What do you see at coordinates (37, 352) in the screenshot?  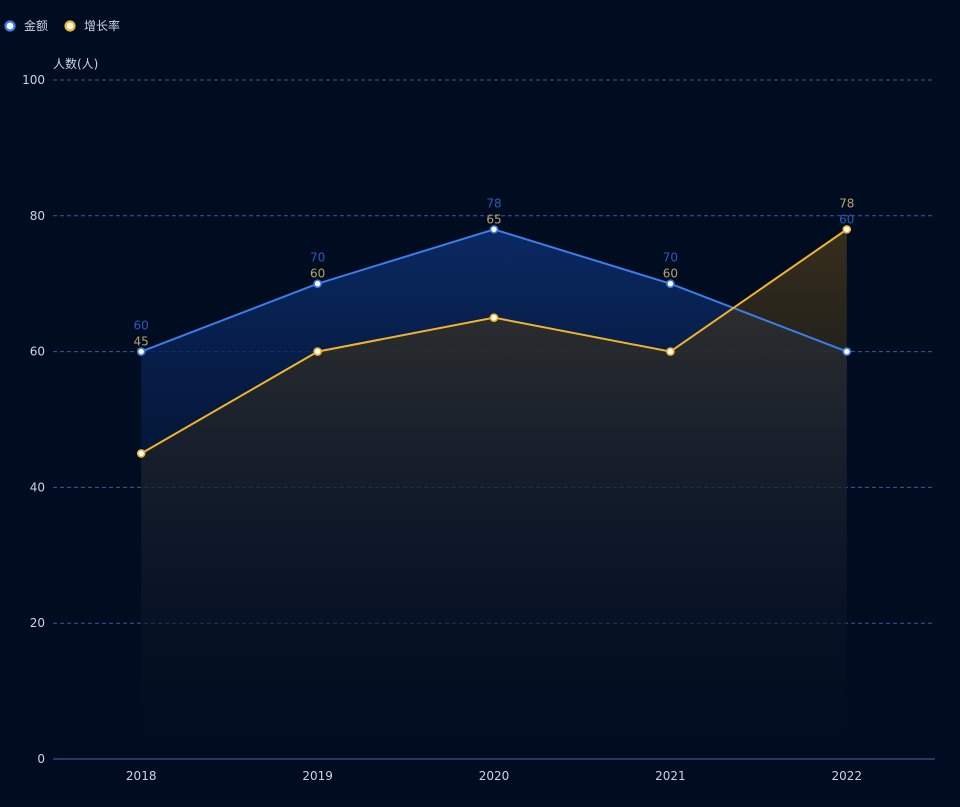 I see `y-tick-label: 60` at bounding box center [37, 352].